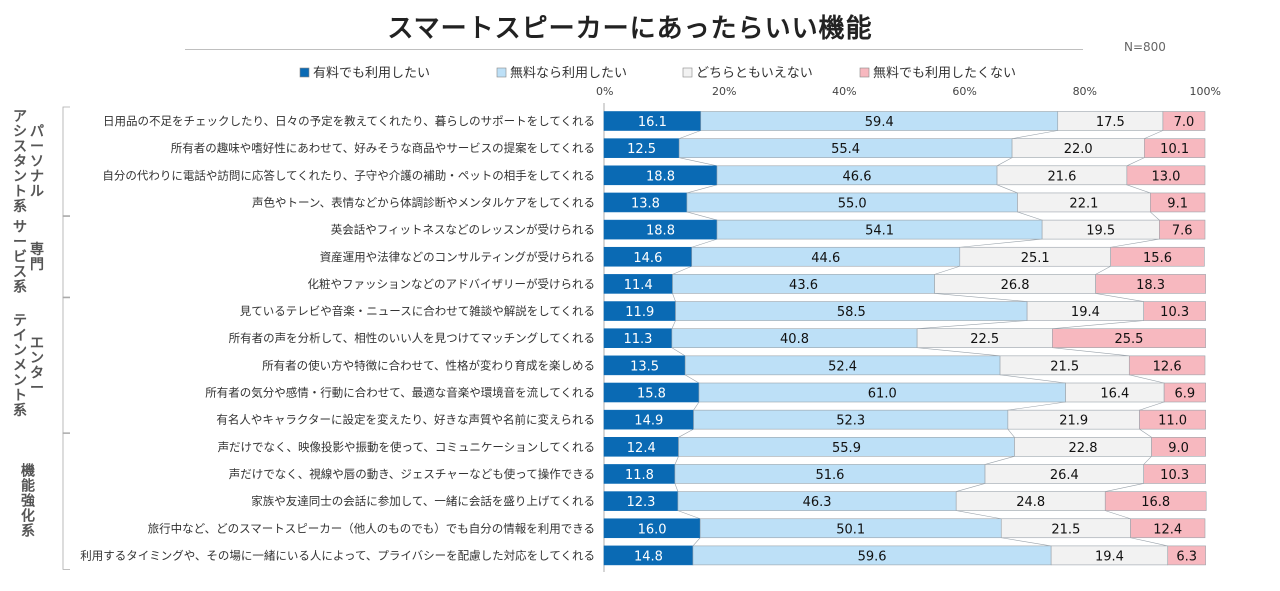 Image resolution: width=1280 pixels, height=591 pixels. What do you see at coordinates (1085, 91) in the screenshot?
I see `x-tick-label: 80%` at bounding box center [1085, 91].